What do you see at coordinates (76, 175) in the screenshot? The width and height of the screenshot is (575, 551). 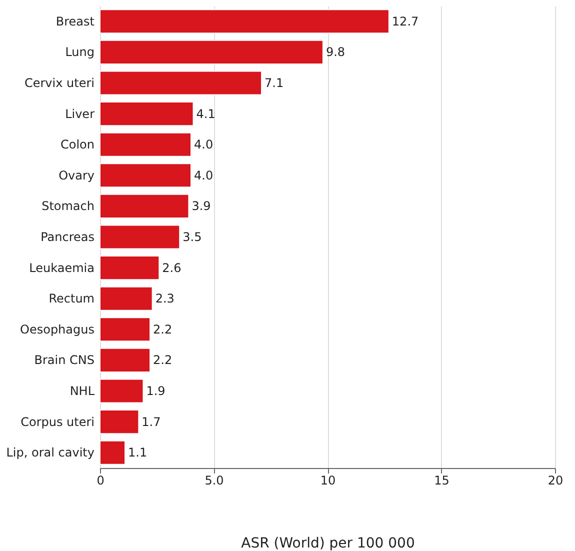 I see `y-tick-label: Ovary` at bounding box center [76, 175].